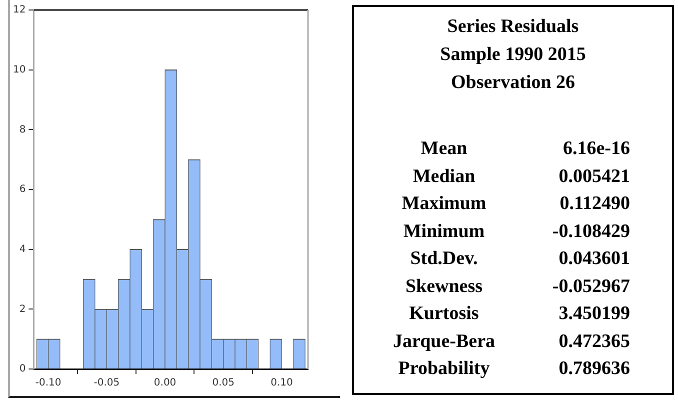 This screenshot has width=678, height=402. I want to click on y-tick-label: 0, so click(22, 369).